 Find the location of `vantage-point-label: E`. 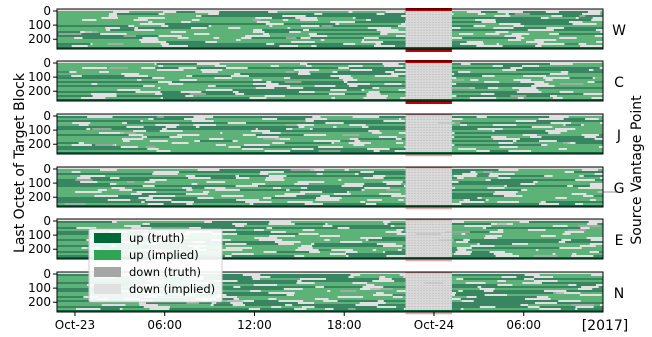

vantage-point-label: E is located at coordinates (619, 241).